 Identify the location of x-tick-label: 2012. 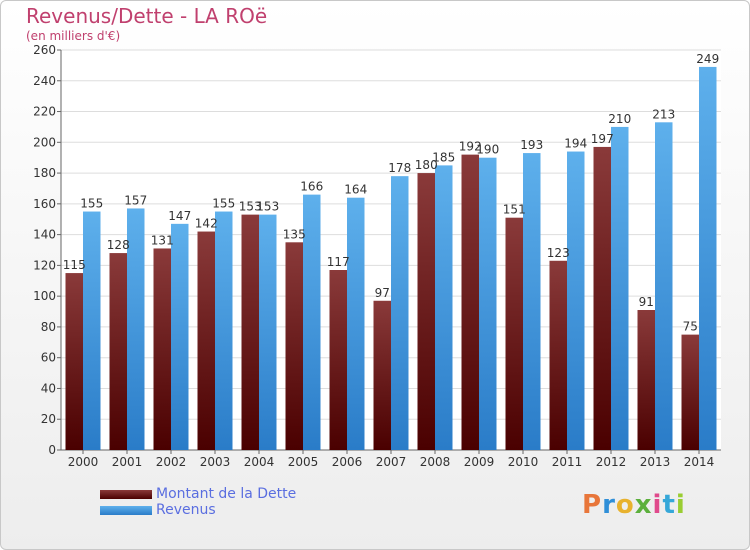
(611, 462).